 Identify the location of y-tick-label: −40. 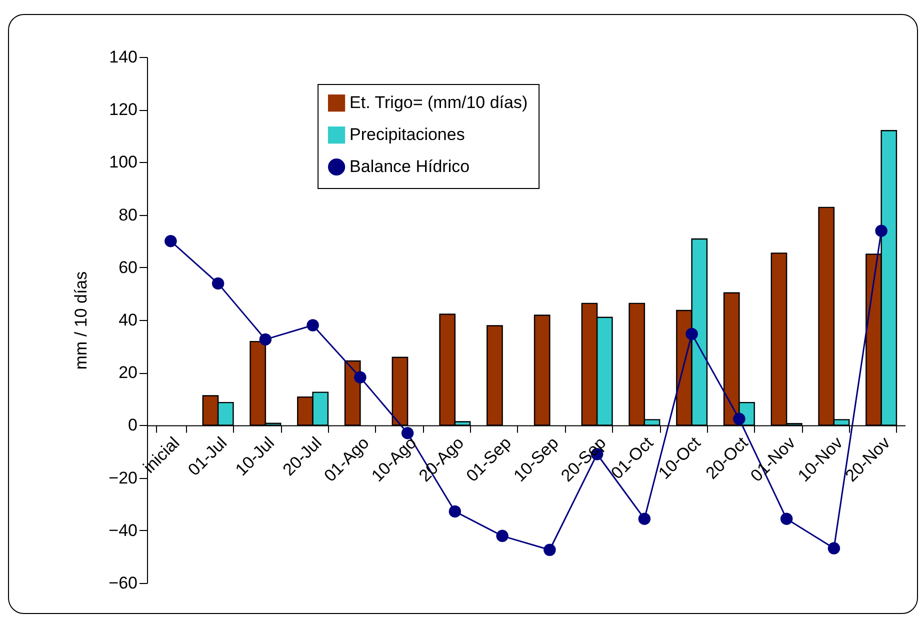
(123, 530).